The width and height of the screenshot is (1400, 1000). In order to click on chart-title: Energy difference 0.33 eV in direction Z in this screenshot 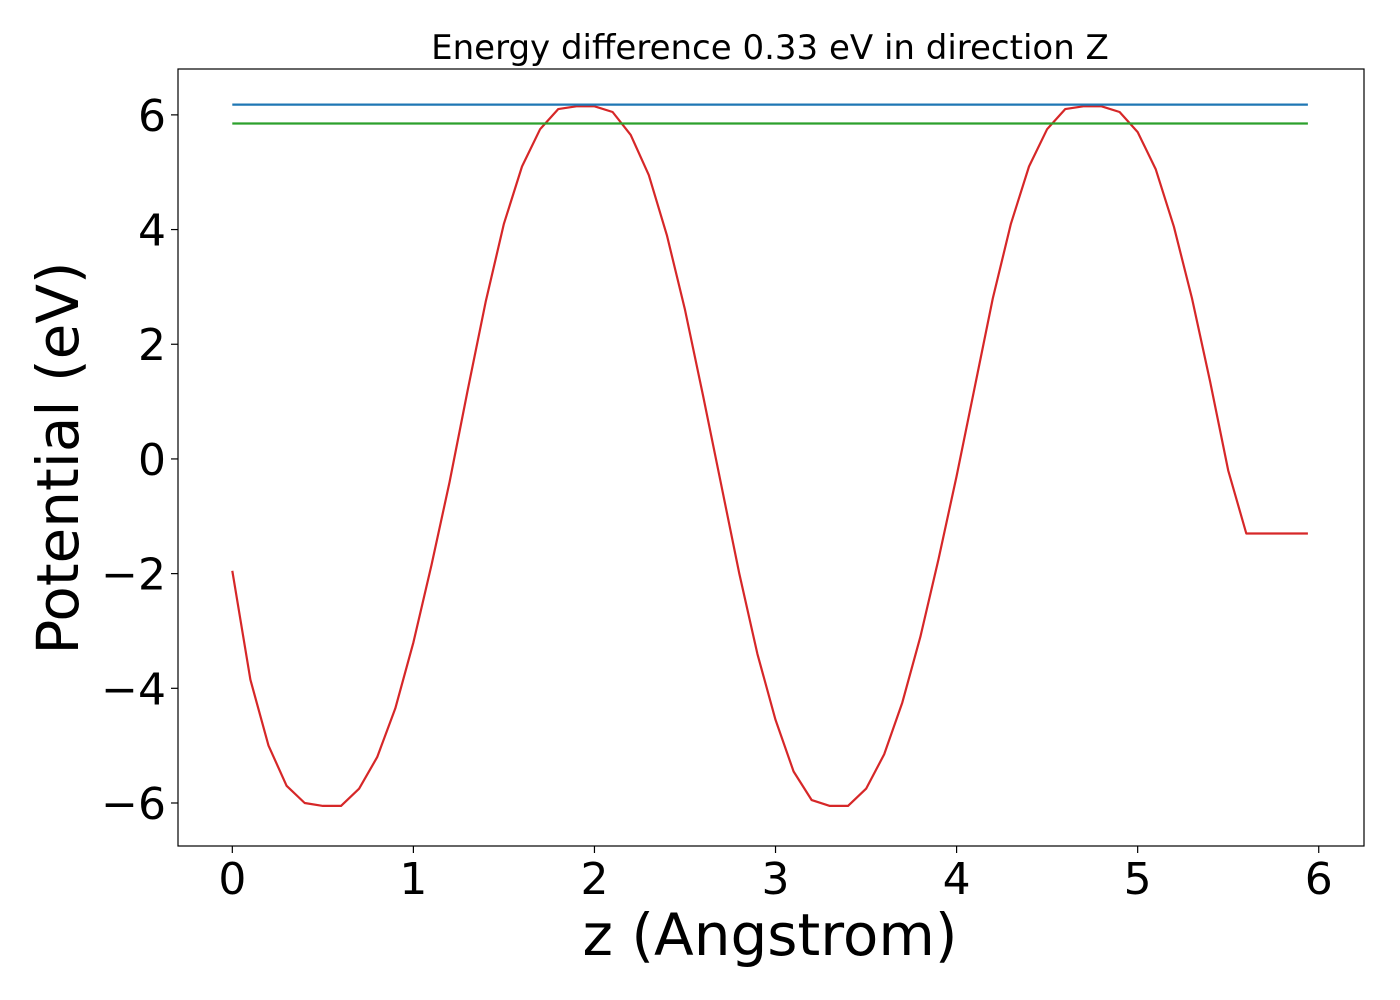, I will do `click(770, 48)`.